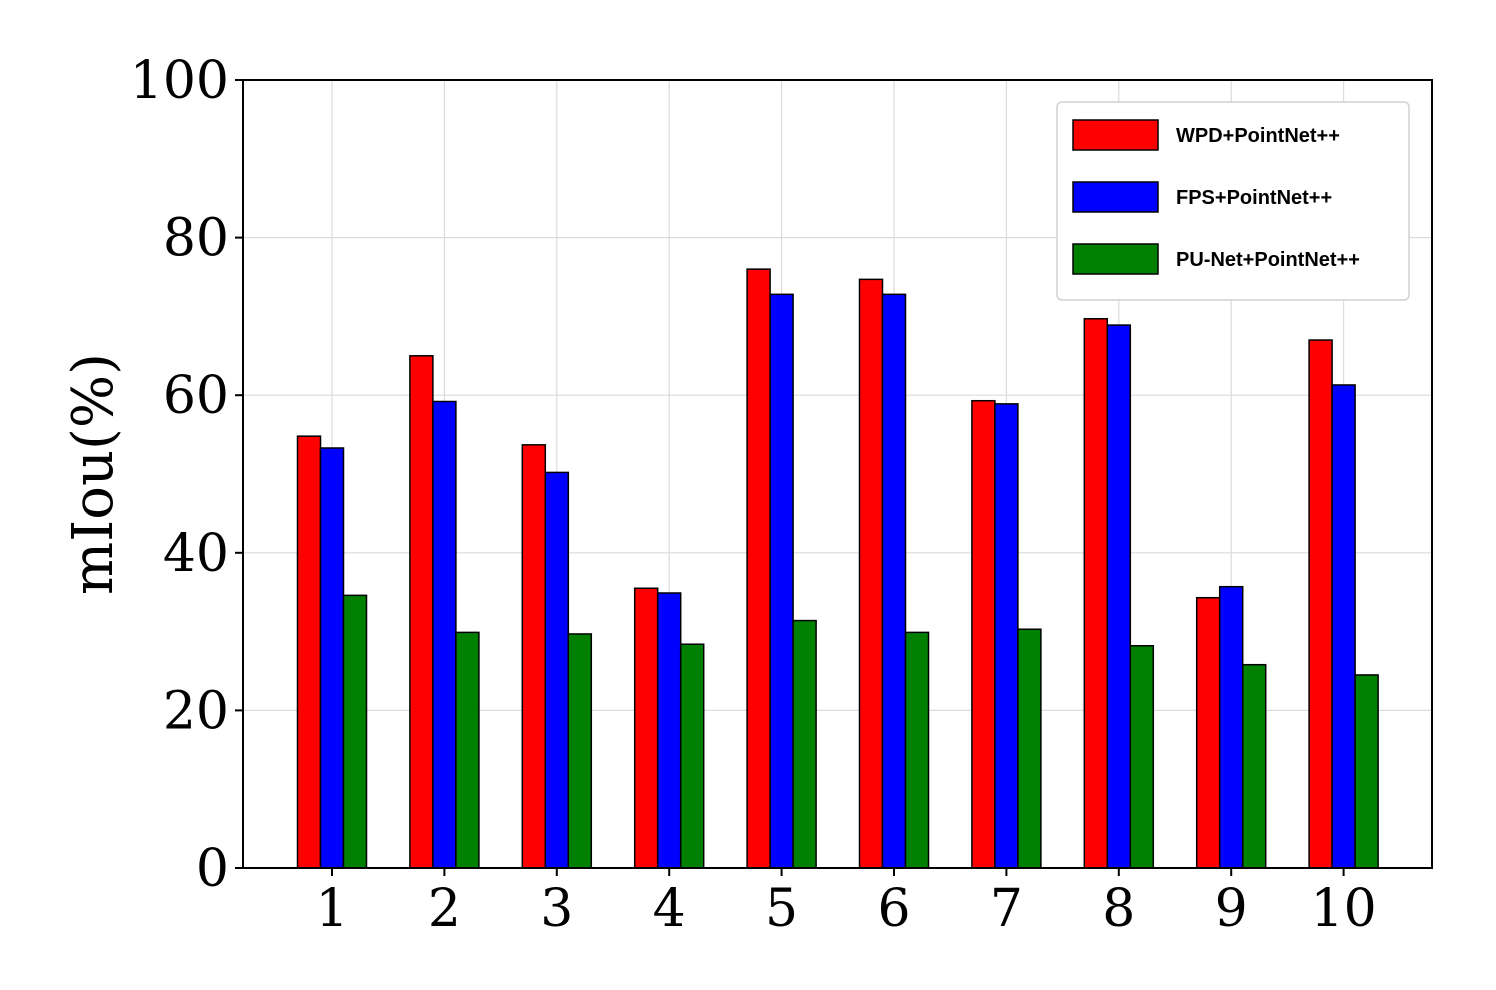 The height and width of the screenshot is (990, 1496). I want to click on bar-fps-pointnet--10, so click(1343, 626).